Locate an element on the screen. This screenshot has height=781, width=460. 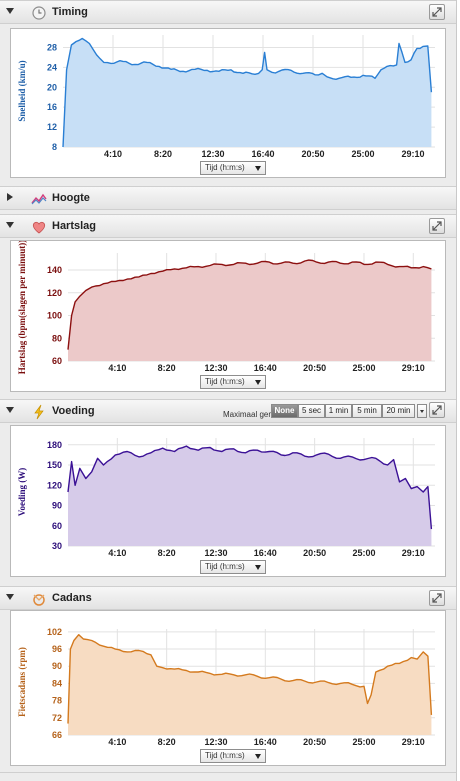
panel-title: Timing is located at coordinates (70, 12).